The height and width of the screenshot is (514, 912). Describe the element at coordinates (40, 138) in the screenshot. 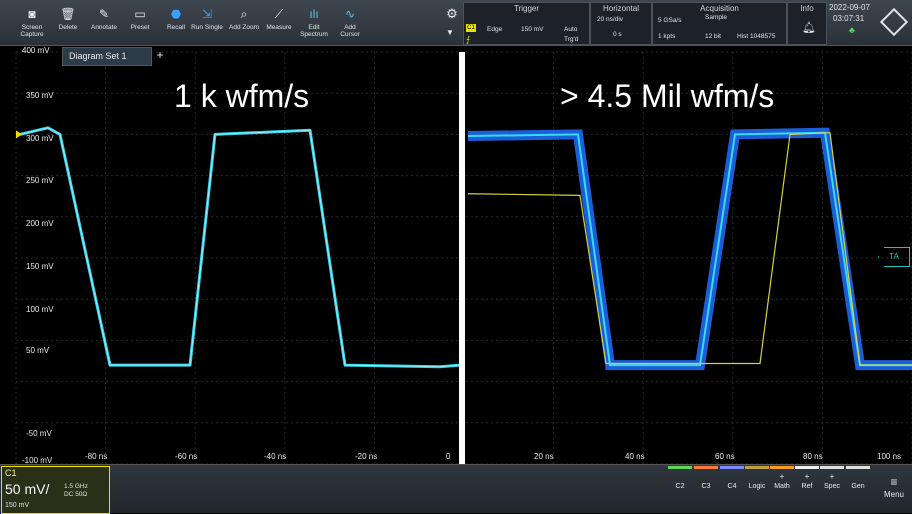

I see `y-tick-label: 300 mV` at that location.